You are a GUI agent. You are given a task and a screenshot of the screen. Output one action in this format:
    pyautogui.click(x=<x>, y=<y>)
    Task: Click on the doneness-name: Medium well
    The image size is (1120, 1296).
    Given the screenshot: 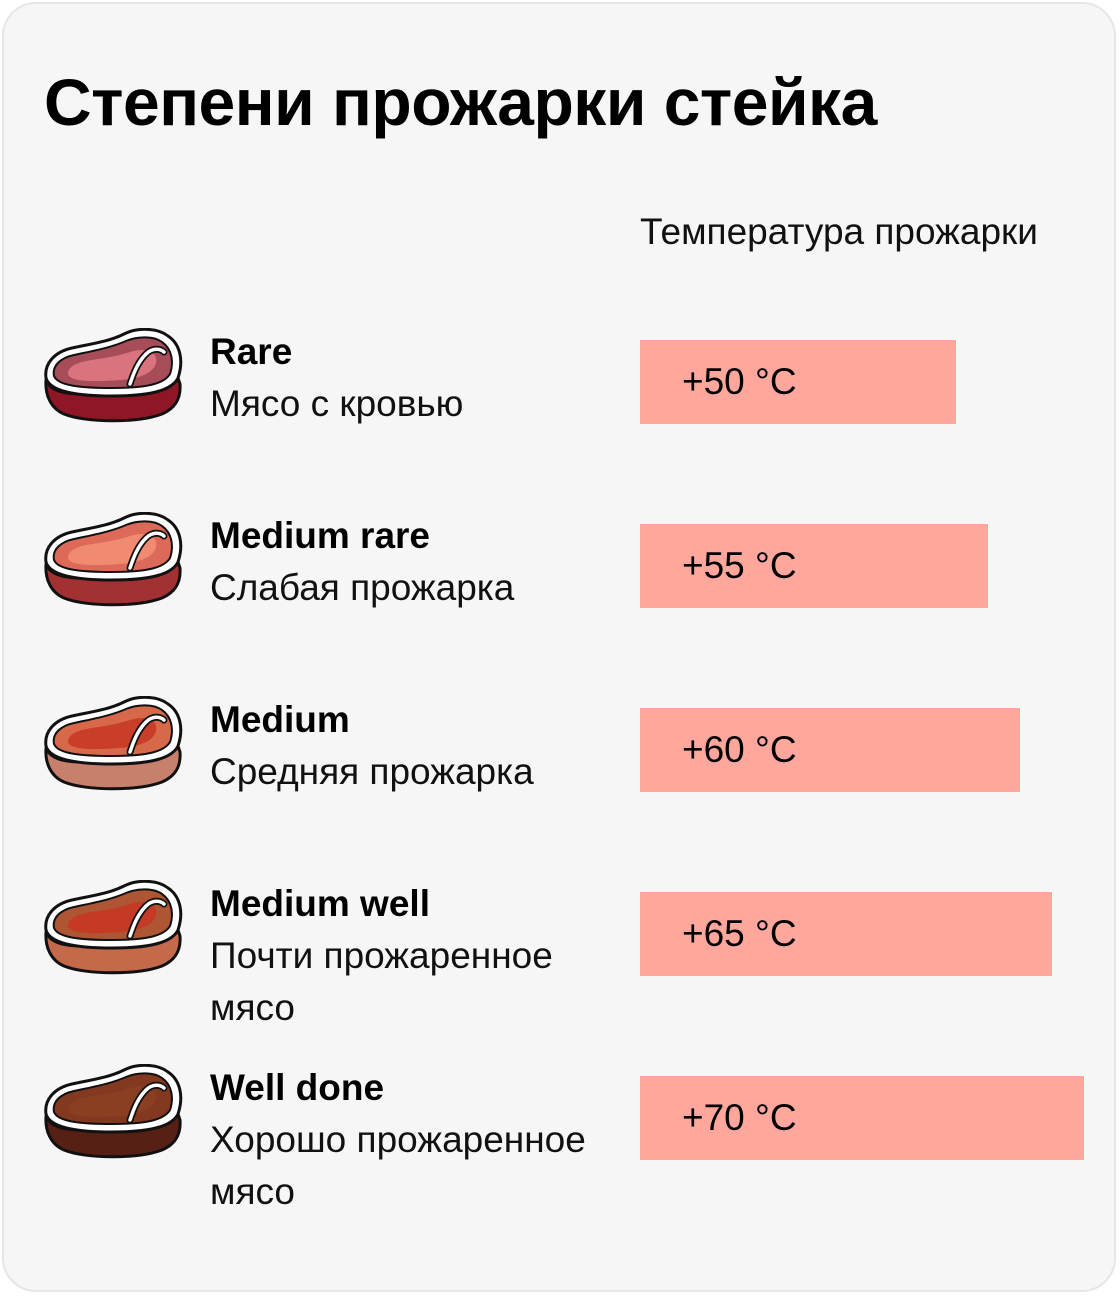 What is the action you would take?
    pyautogui.click(x=320, y=903)
    